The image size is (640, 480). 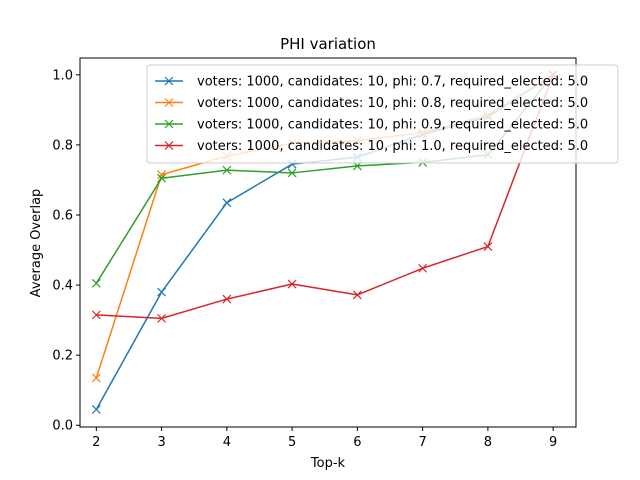 I want to click on y-tick-label: 0.8, so click(x=62, y=145).